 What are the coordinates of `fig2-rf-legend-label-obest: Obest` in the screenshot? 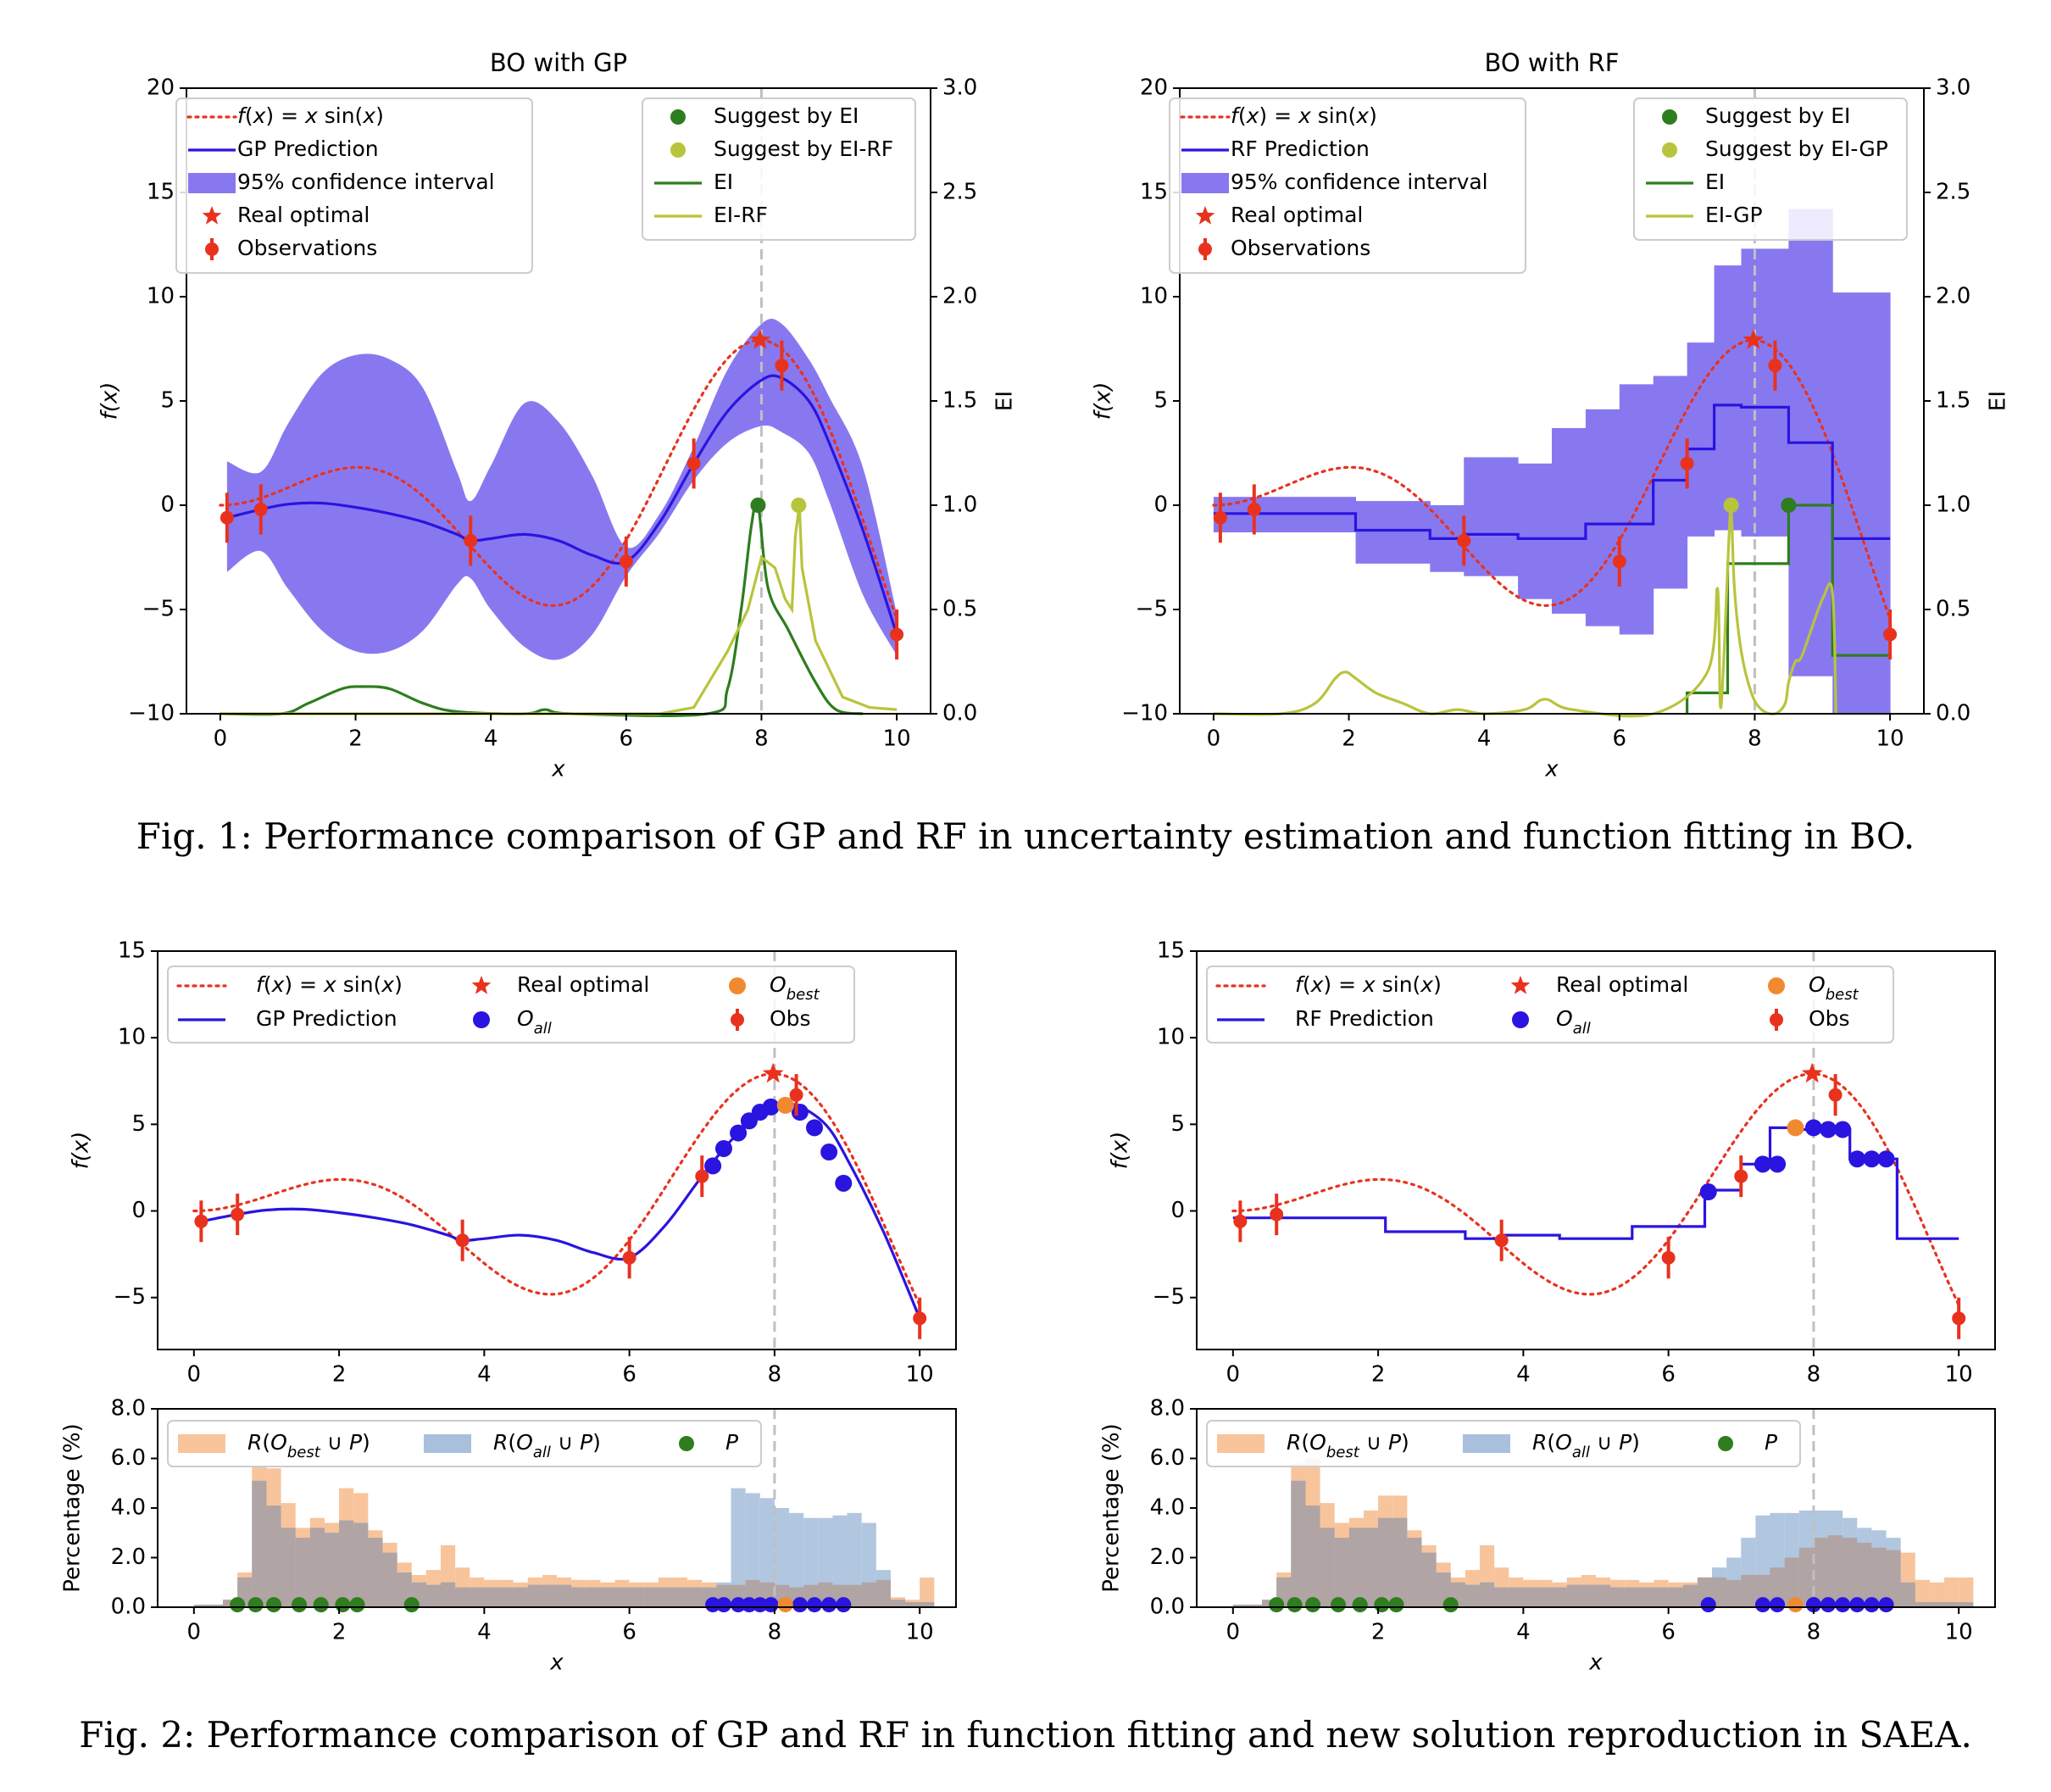 It's located at (1834, 988).